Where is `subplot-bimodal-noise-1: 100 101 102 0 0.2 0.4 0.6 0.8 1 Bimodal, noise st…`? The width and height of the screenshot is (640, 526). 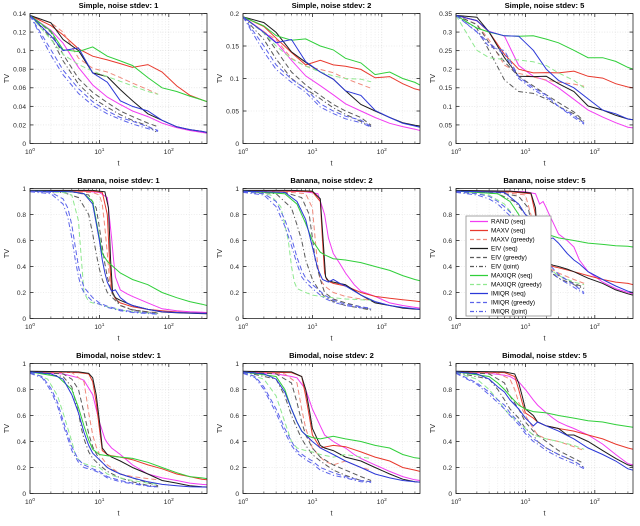 subplot-bimodal-noise-1: 100 101 102 0 0.2 0.4 0.6 0.8 1 Bimodal, noise st… is located at coordinates (106, 438).